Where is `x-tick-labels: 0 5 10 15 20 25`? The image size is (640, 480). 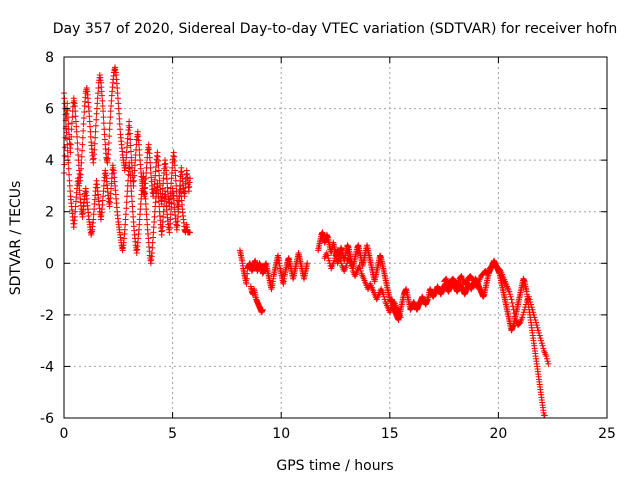
x-tick-labels: 0 5 10 15 20 25 is located at coordinates (338, 434).